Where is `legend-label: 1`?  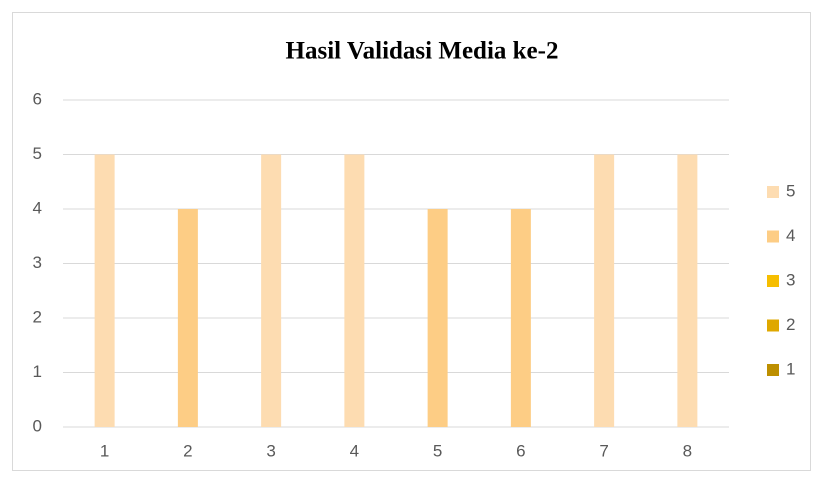 legend-label: 1 is located at coordinates (790, 368).